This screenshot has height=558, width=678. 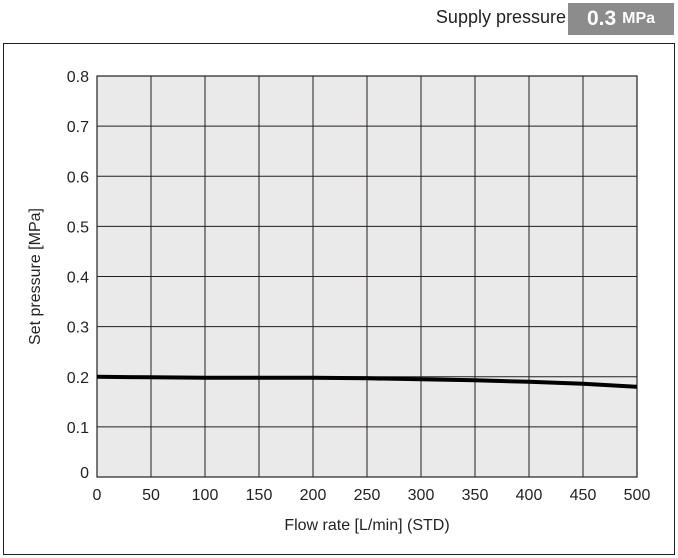 What do you see at coordinates (475, 495) in the screenshot?
I see `x-tick-label: 350` at bounding box center [475, 495].